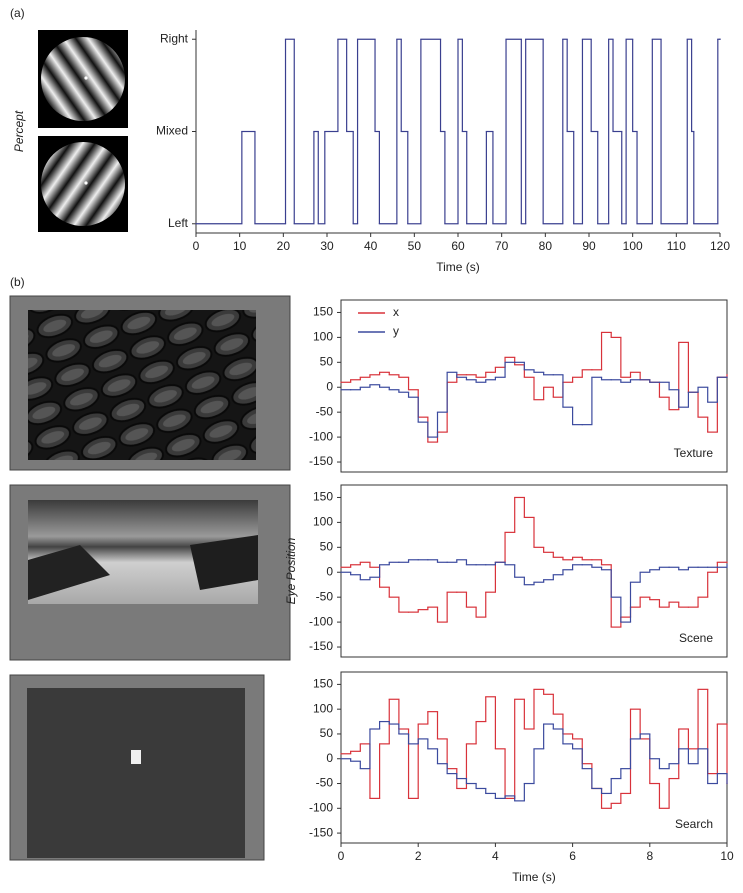 Image resolution: width=743 pixels, height=893 pixels. Describe the element at coordinates (172, 131) in the screenshot. I see `y-tick-label: Mixed` at that location.